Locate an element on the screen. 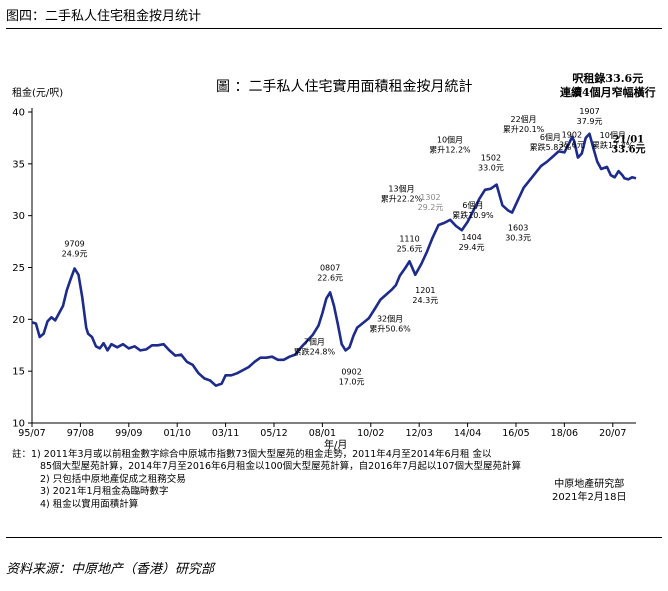 This screenshot has width=668, height=591. y-tick-label: 10 is located at coordinates (18, 424).